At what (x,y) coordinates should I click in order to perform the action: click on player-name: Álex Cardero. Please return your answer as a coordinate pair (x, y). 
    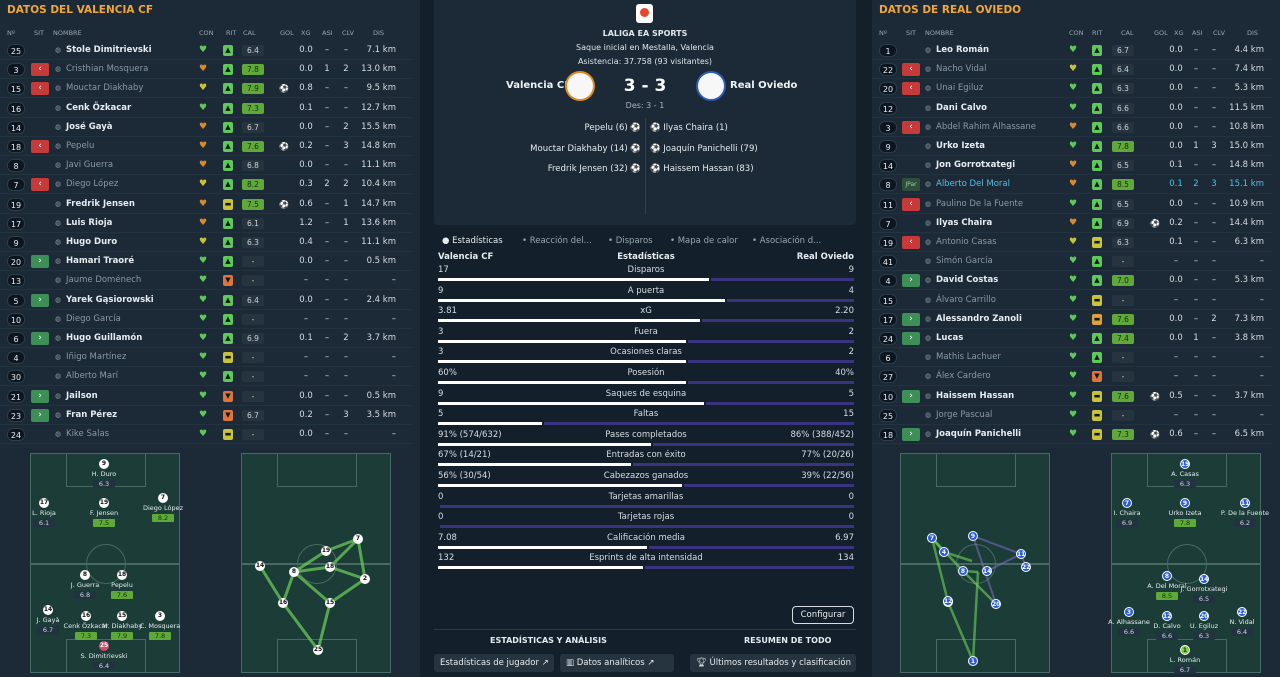
    Looking at the image, I should click on (963, 376).